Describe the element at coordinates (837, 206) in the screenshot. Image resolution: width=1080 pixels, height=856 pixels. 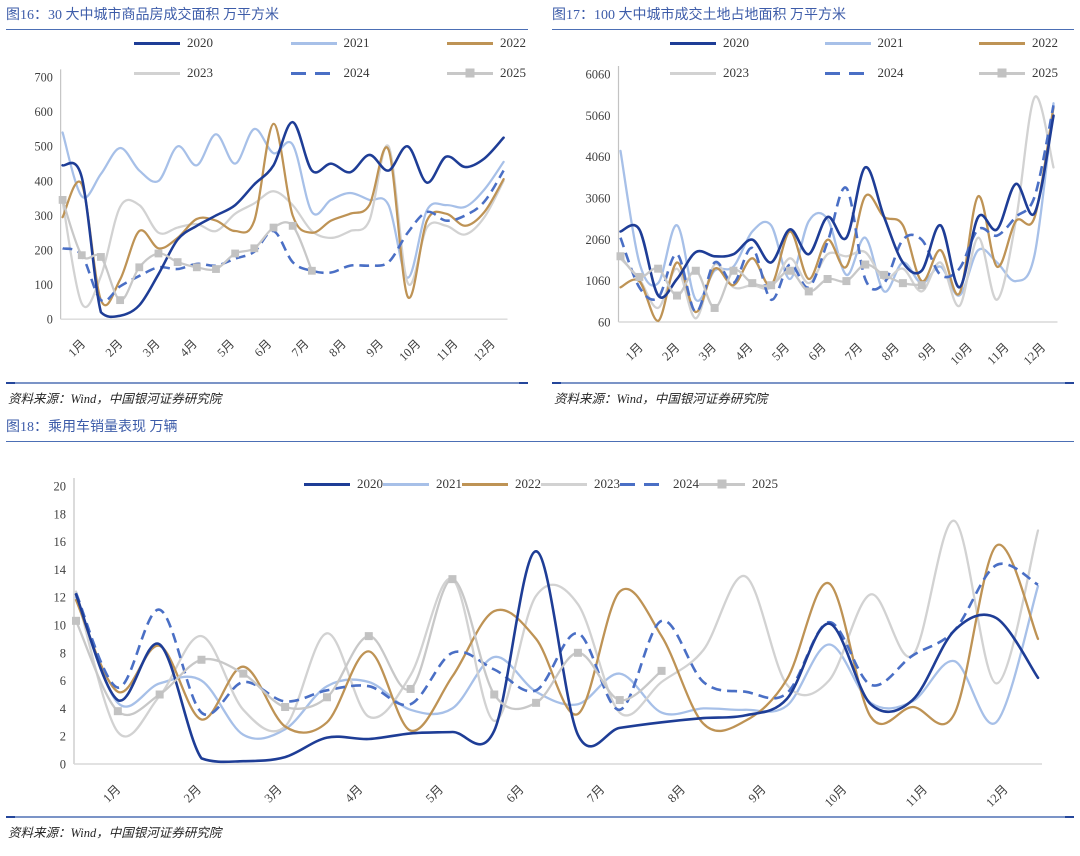
I see `series-line-2020` at that location.